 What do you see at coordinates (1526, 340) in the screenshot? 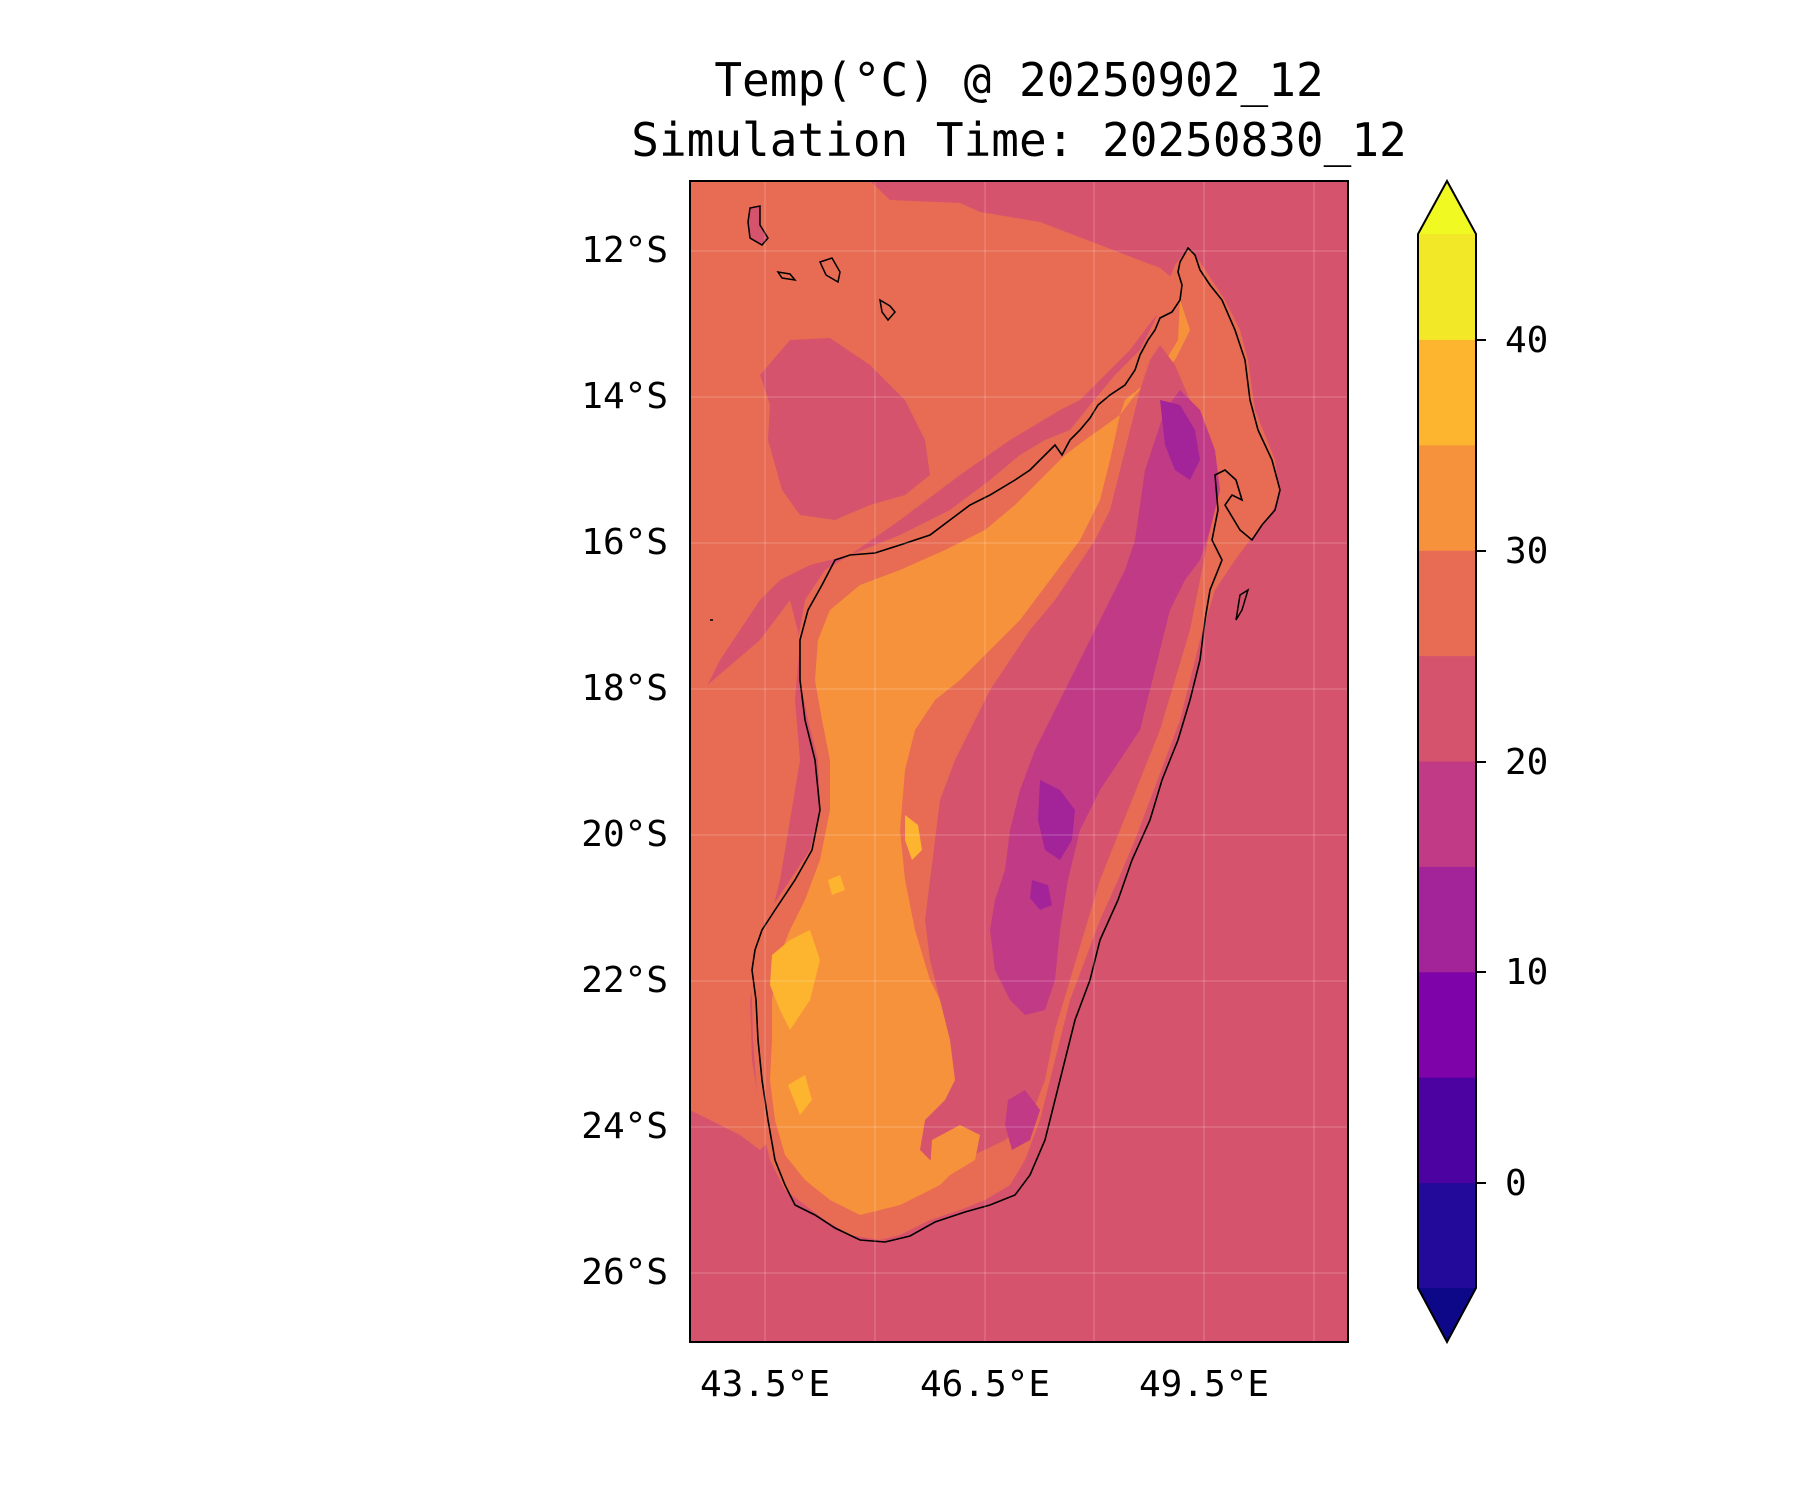
I see `colorbar-tick-label: 40` at bounding box center [1526, 340].